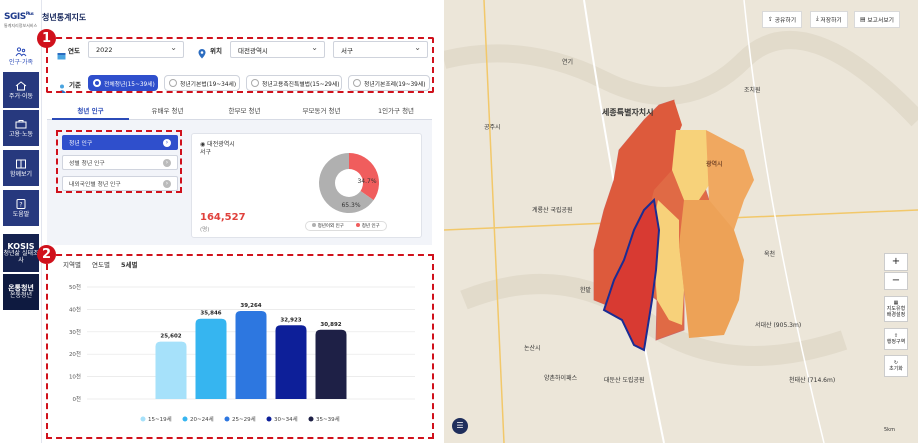 The image size is (918, 443). Describe the element at coordinates (896, 309) in the screenshot. I see `map-type-button: ▦ 지도유형 배경설정` at that location.